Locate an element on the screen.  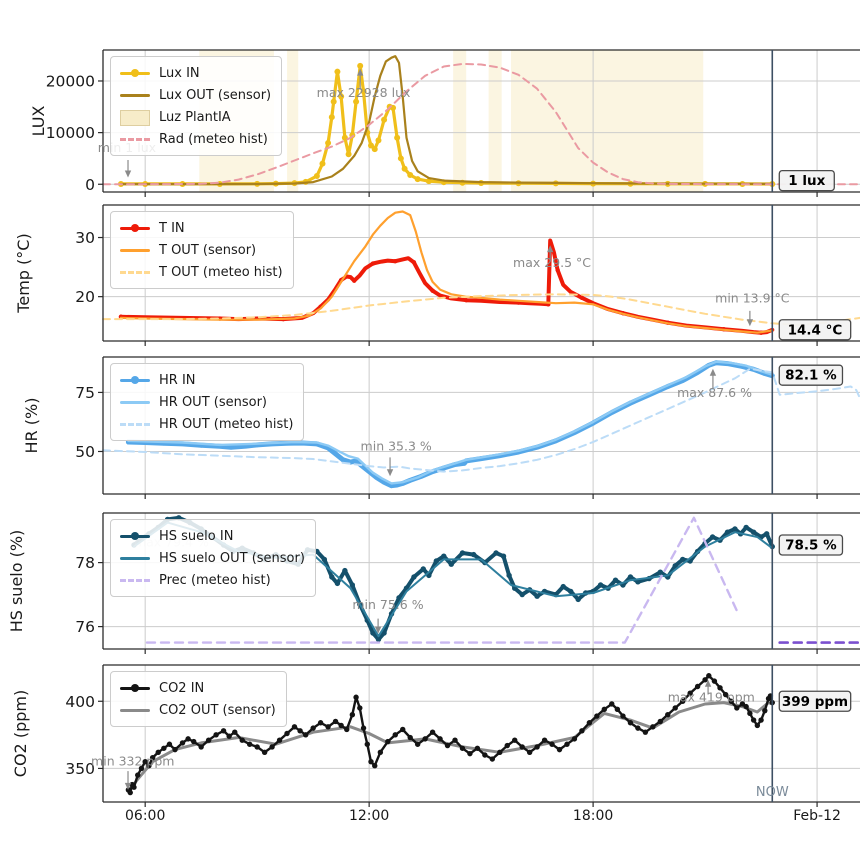
y-tick-label: 400 is located at coordinates (80, 702).